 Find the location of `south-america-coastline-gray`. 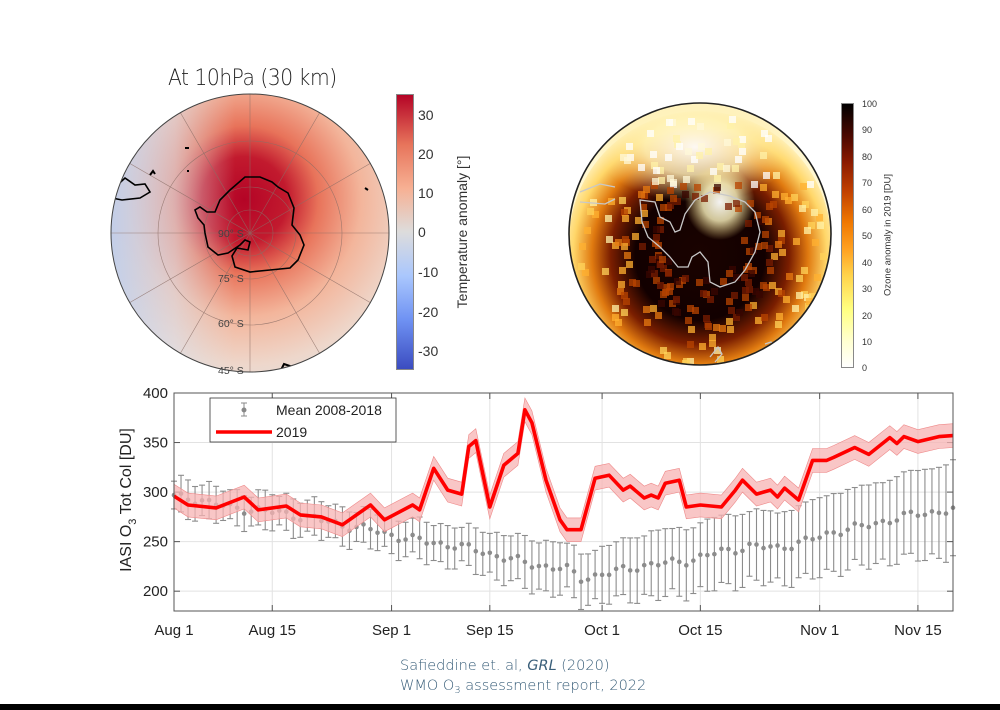

south-america-coastline-gray is located at coordinates (597, 194).